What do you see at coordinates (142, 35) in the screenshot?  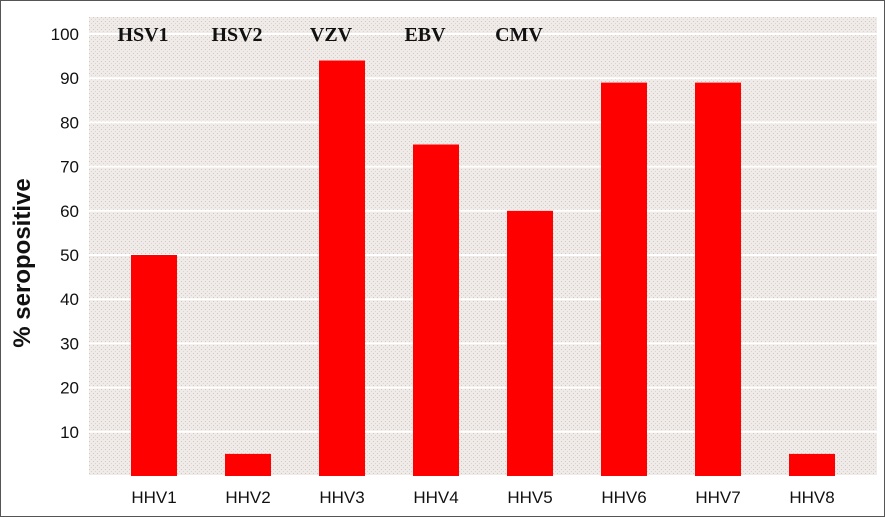 I see `virus-name-label: HSV1` at bounding box center [142, 35].